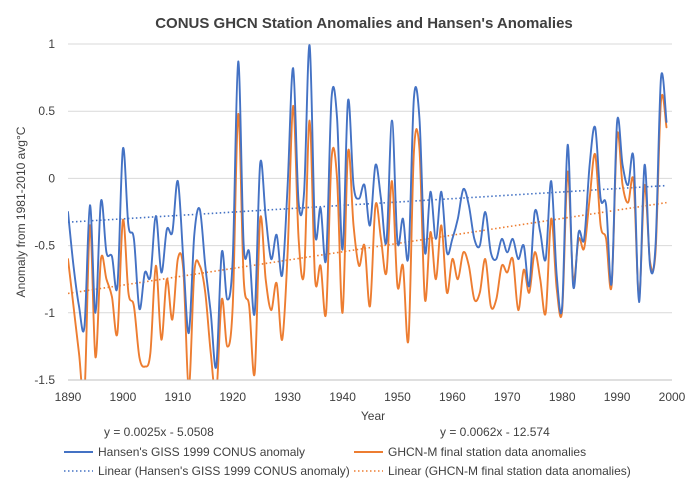  What do you see at coordinates (123, 397) in the screenshot?
I see `x-tick-label: 1900` at bounding box center [123, 397].